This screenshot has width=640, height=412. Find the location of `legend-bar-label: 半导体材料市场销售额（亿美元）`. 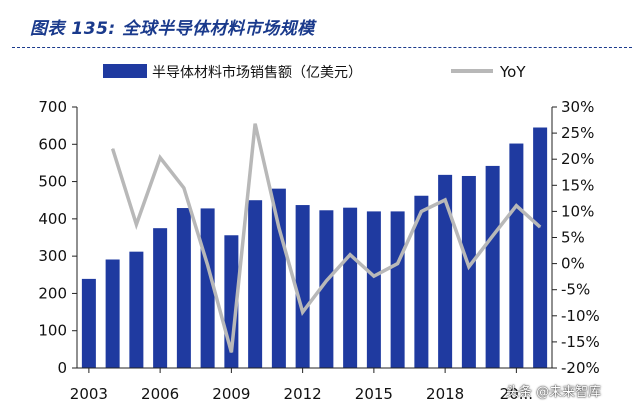

legend-bar-label: 半导体材料市场销售额（亿美元） is located at coordinates (257, 72).